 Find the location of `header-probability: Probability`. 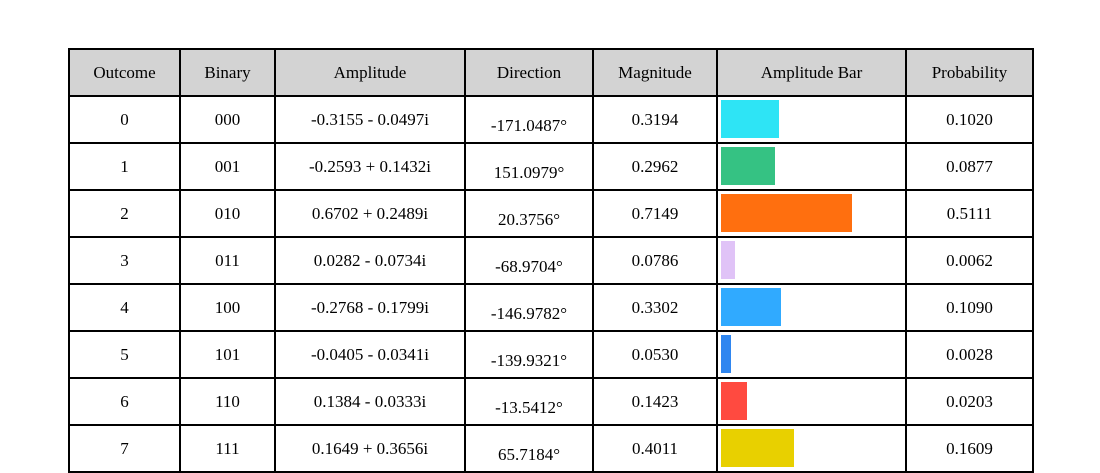

header-probability: Probability is located at coordinates (969, 72).